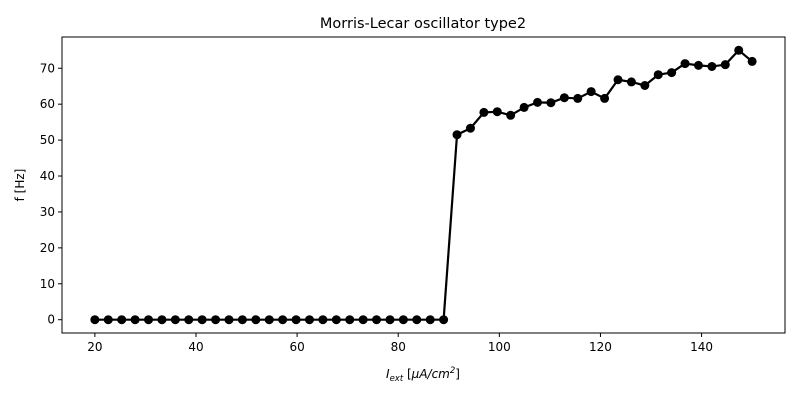  I want to click on y-tick-label: 10, so click(47, 284).